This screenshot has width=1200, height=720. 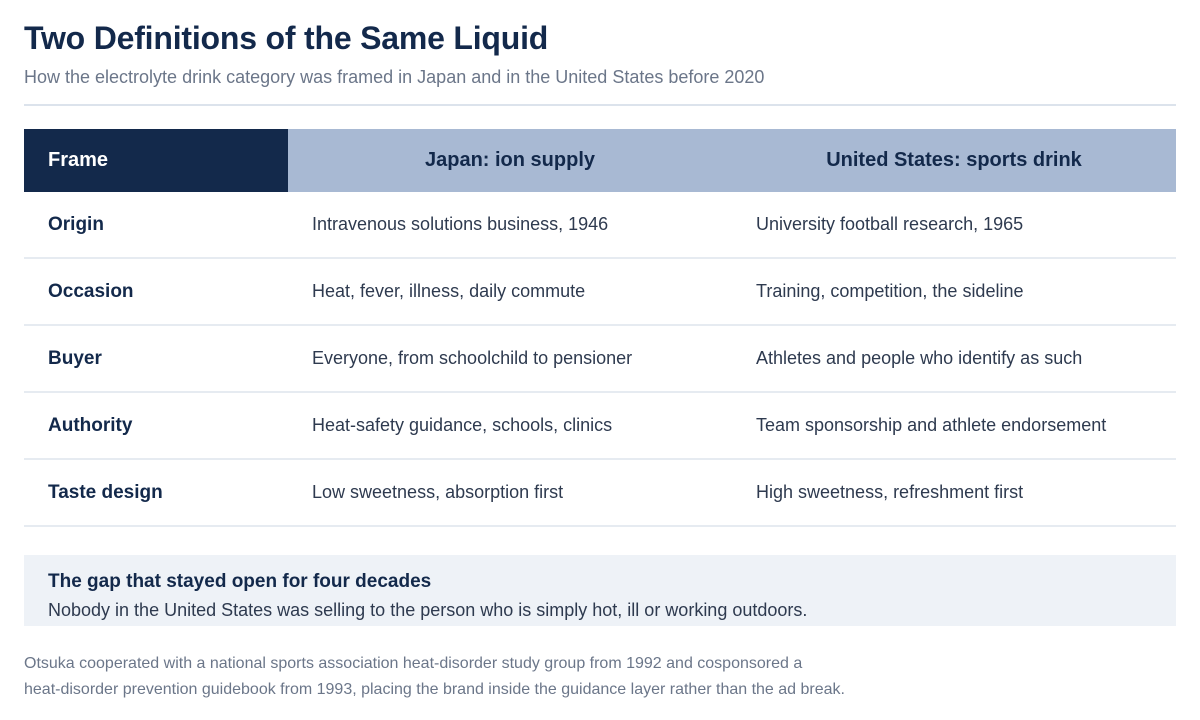 I want to click on column-header-us: United States: sports drink, so click(x=954, y=160).